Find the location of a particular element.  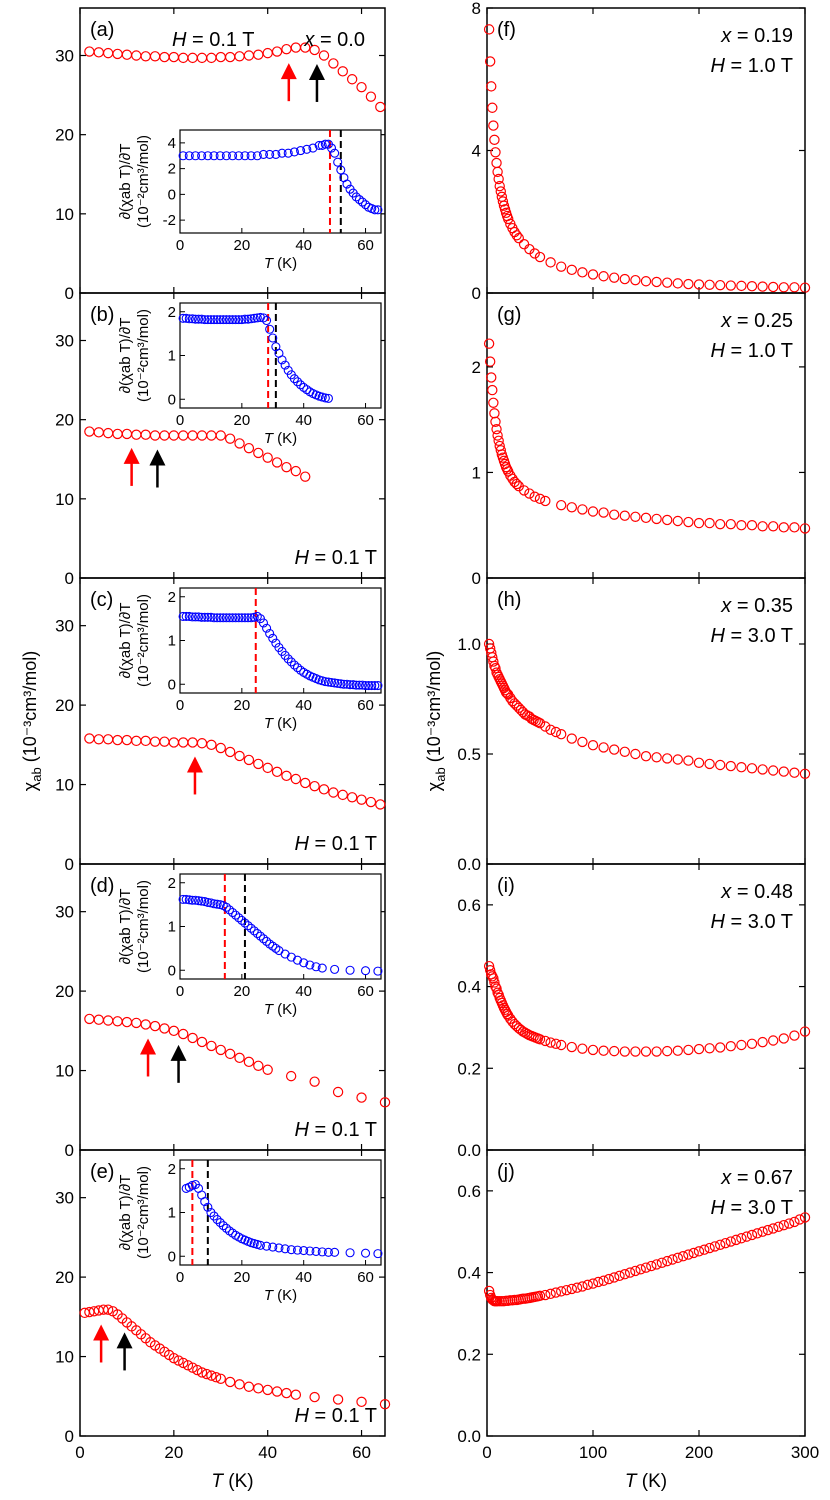

panel-b-inset-ytick-label: 0 is located at coordinates (172, 399).